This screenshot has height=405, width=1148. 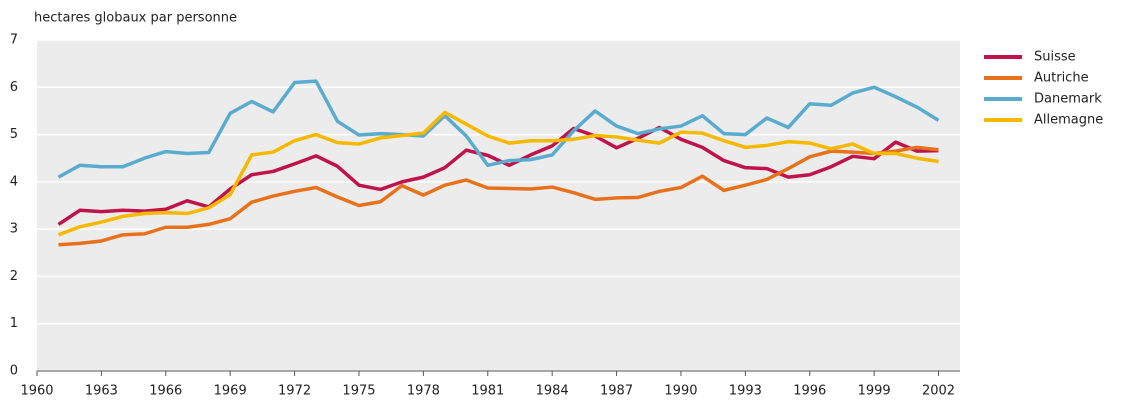 I want to click on y-tick-label: 5, so click(x=14, y=134).